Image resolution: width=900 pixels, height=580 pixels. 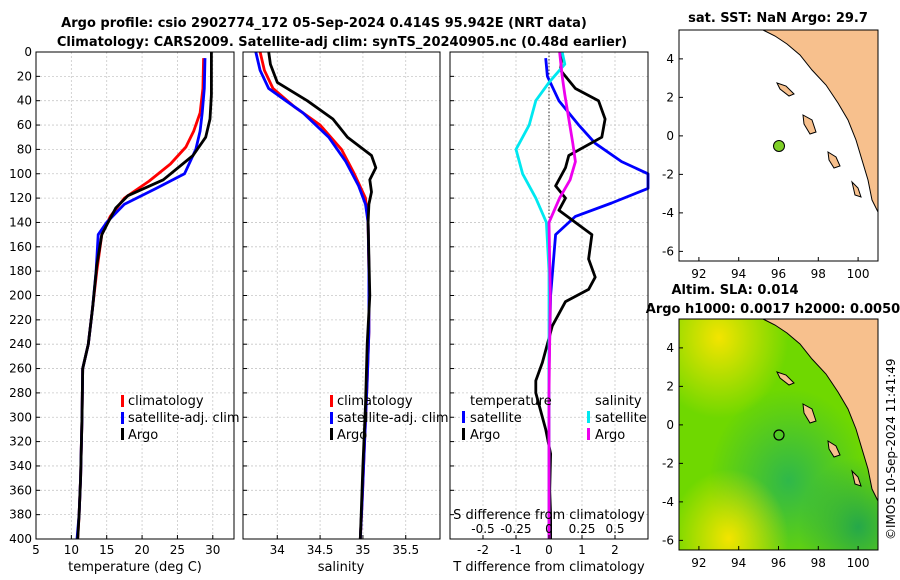 What do you see at coordinates (615, 550) in the screenshot?
I see `x-tick-label: 2` at bounding box center [615, 550].